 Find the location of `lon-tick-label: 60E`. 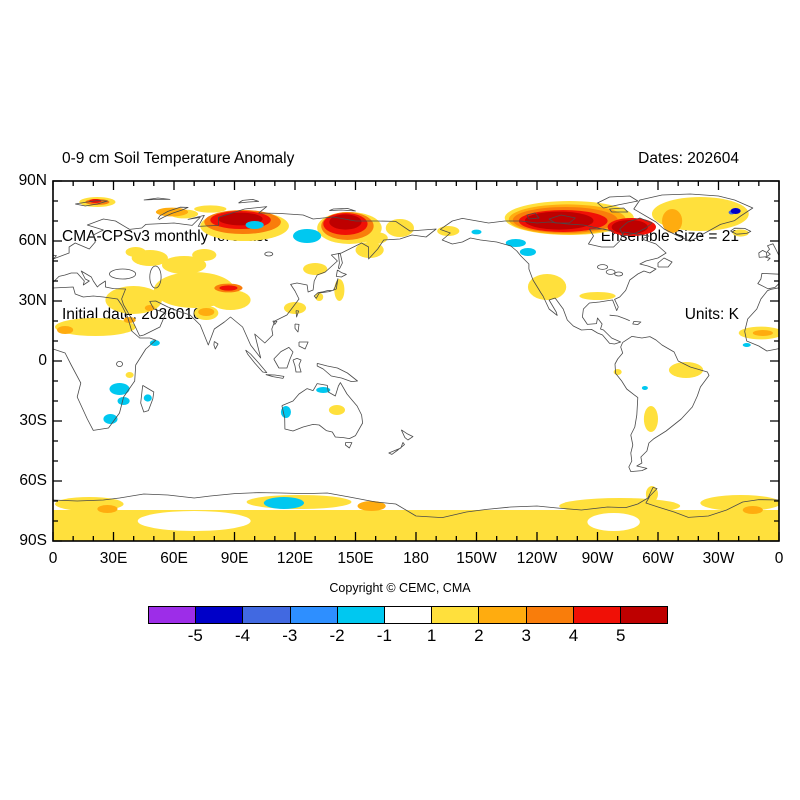

lon-tick-label: 60E is located at coordinates (174, 558).